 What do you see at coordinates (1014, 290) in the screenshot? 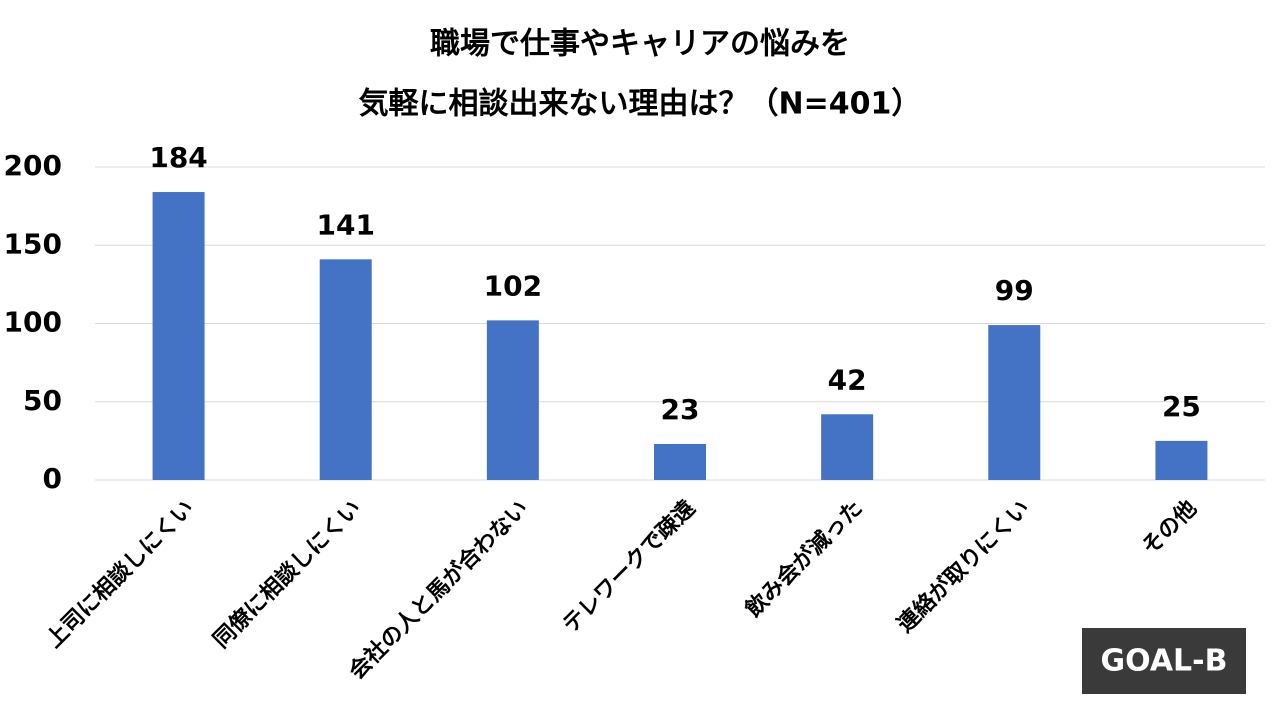
I see `value-label: 99` at bounding box center [1014, 290].